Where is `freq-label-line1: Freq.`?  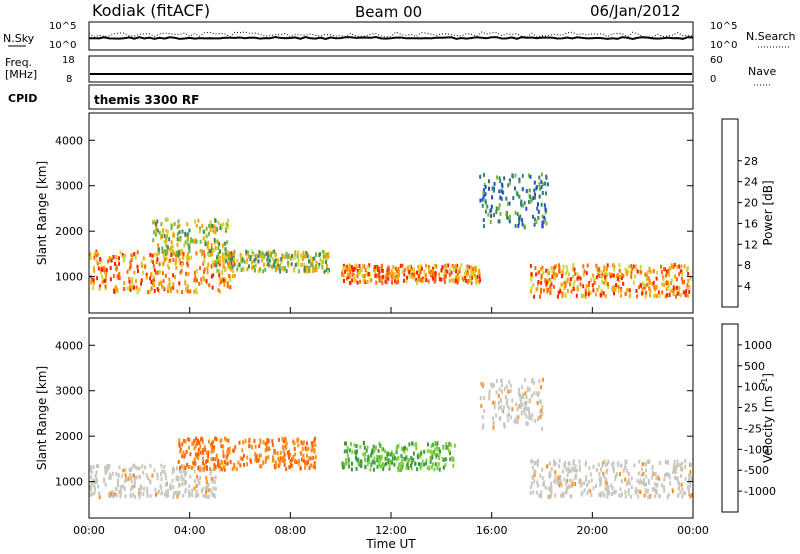 freq-label-line1: Freq. is located at coordinates (18, 62).